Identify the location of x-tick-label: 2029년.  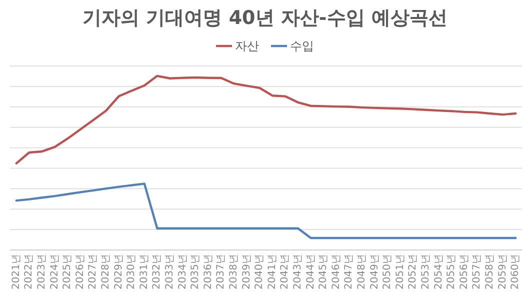
(118, 272).